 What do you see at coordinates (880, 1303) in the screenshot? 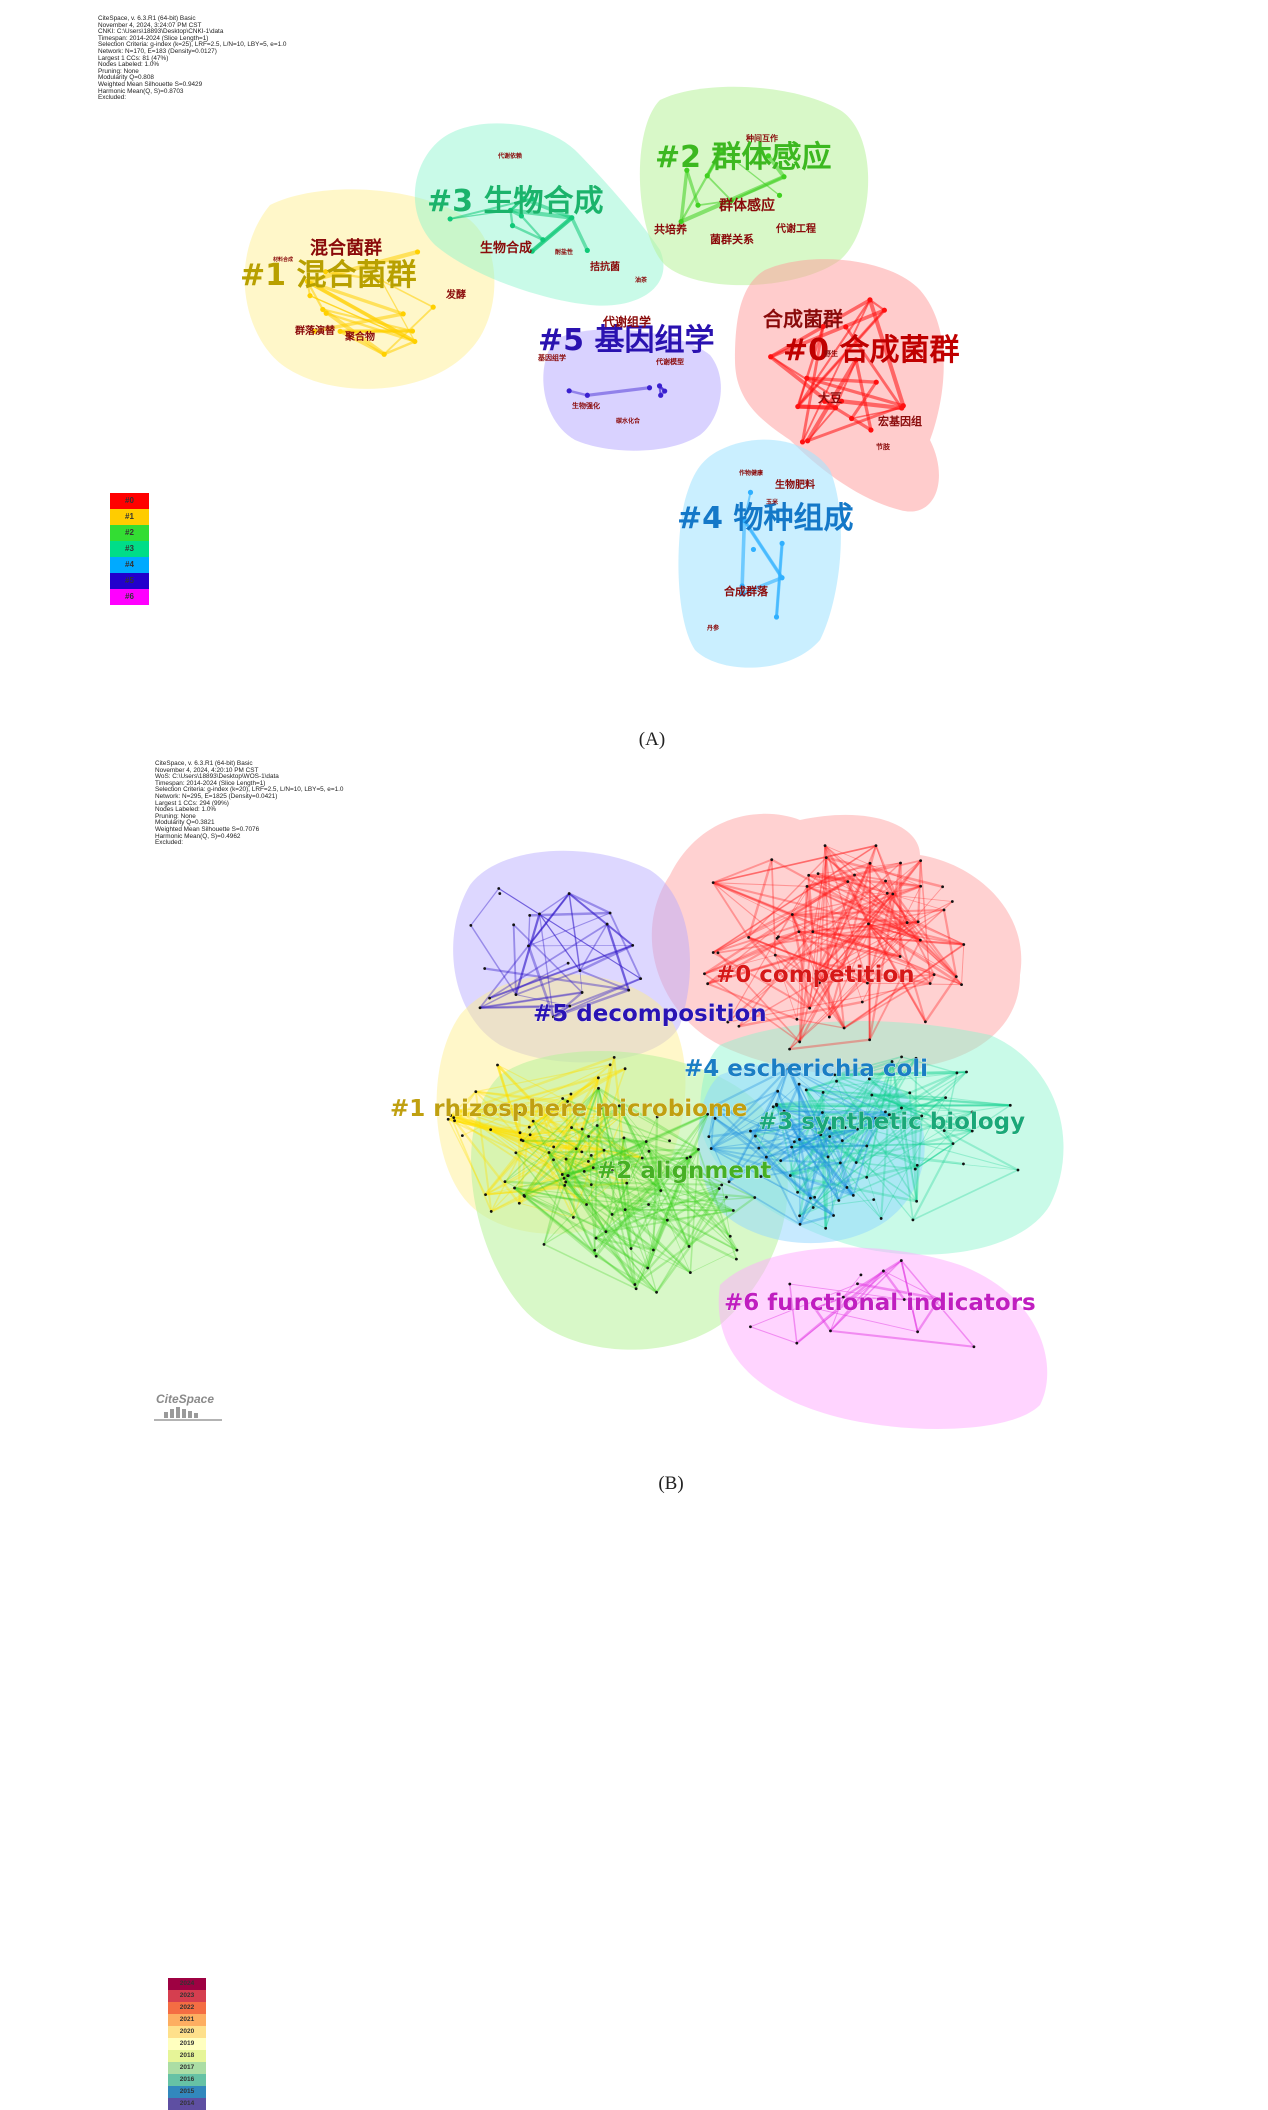
I see `cluster-label-c6: #6 functional indicators` at bounding box center [880, 1303].